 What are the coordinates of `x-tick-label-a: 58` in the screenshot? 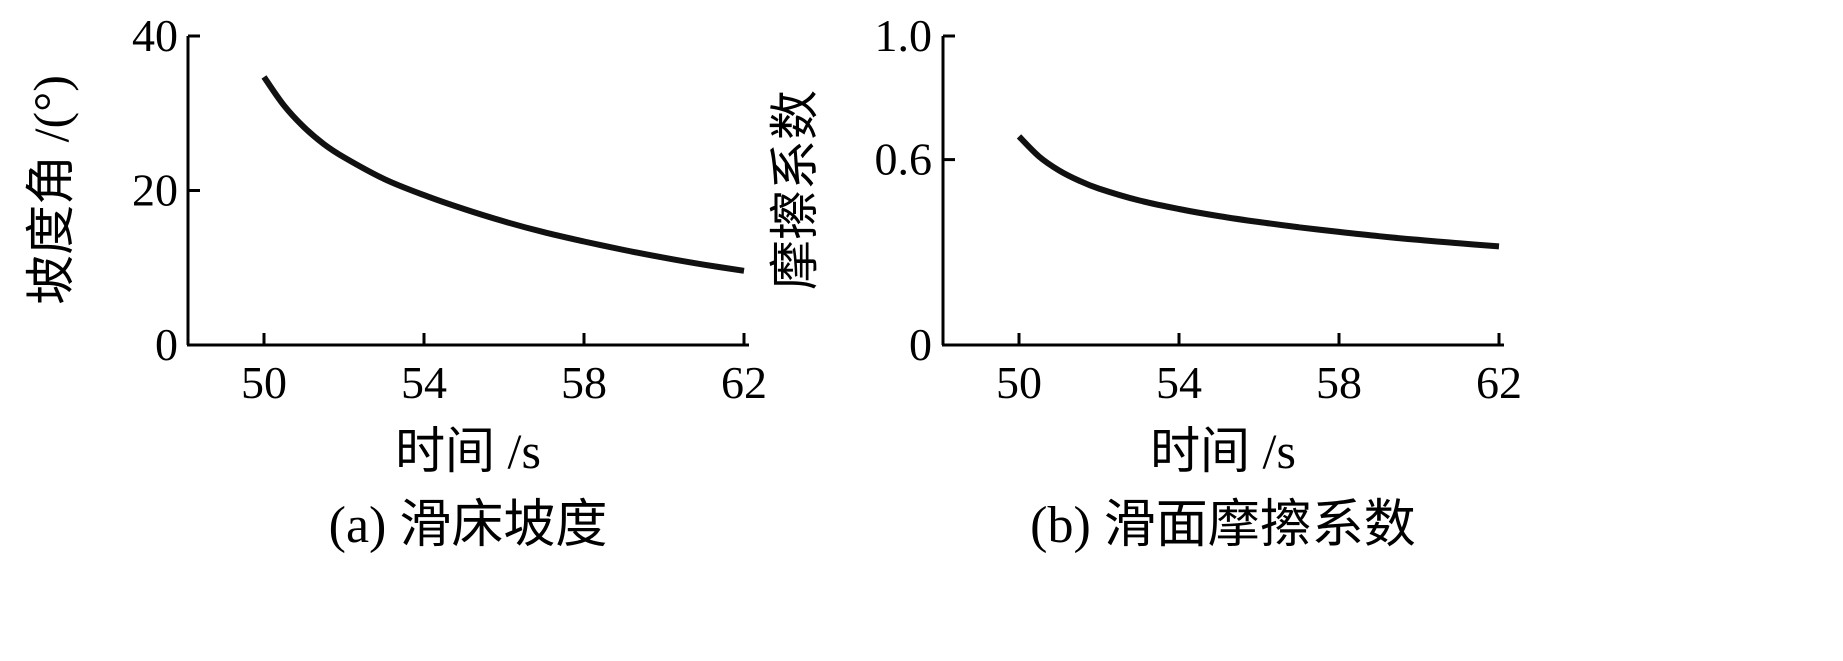 It's located at (584, 382).